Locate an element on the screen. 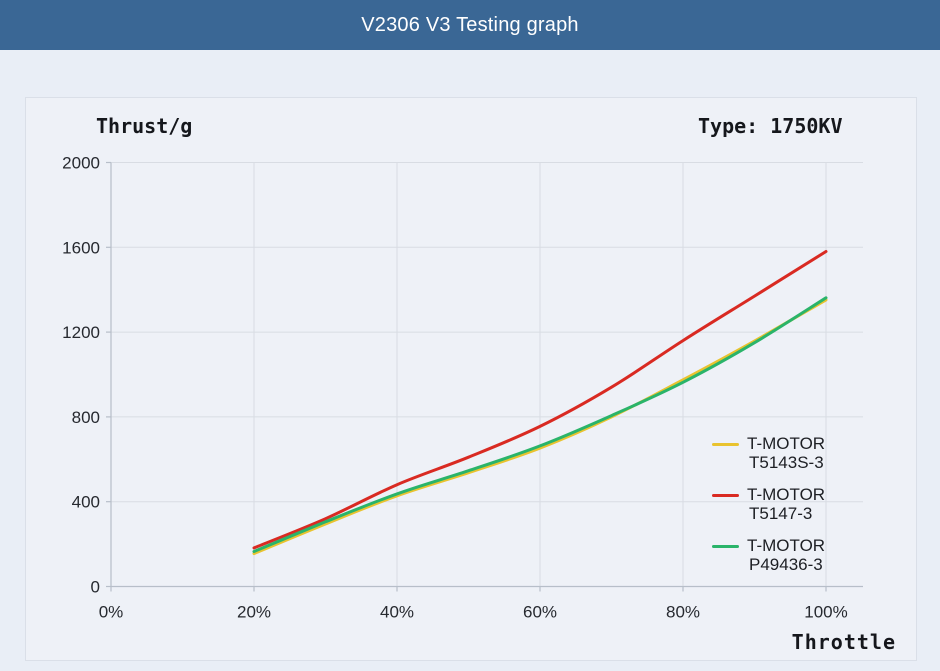  page-title: V2306 V3 Testing graph is located at coordinates (470, 24).